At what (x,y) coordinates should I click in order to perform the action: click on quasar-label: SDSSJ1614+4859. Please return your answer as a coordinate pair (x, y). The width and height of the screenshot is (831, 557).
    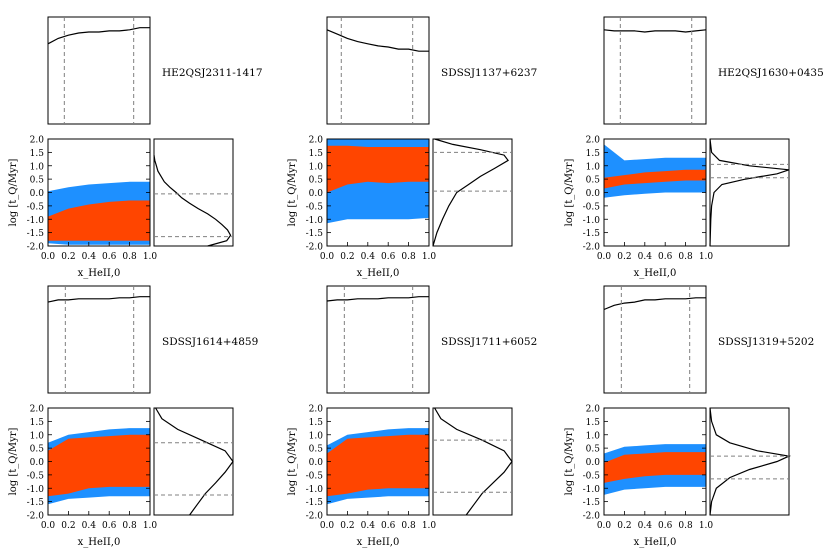
    Looking at the image, I should click on (210, 342).